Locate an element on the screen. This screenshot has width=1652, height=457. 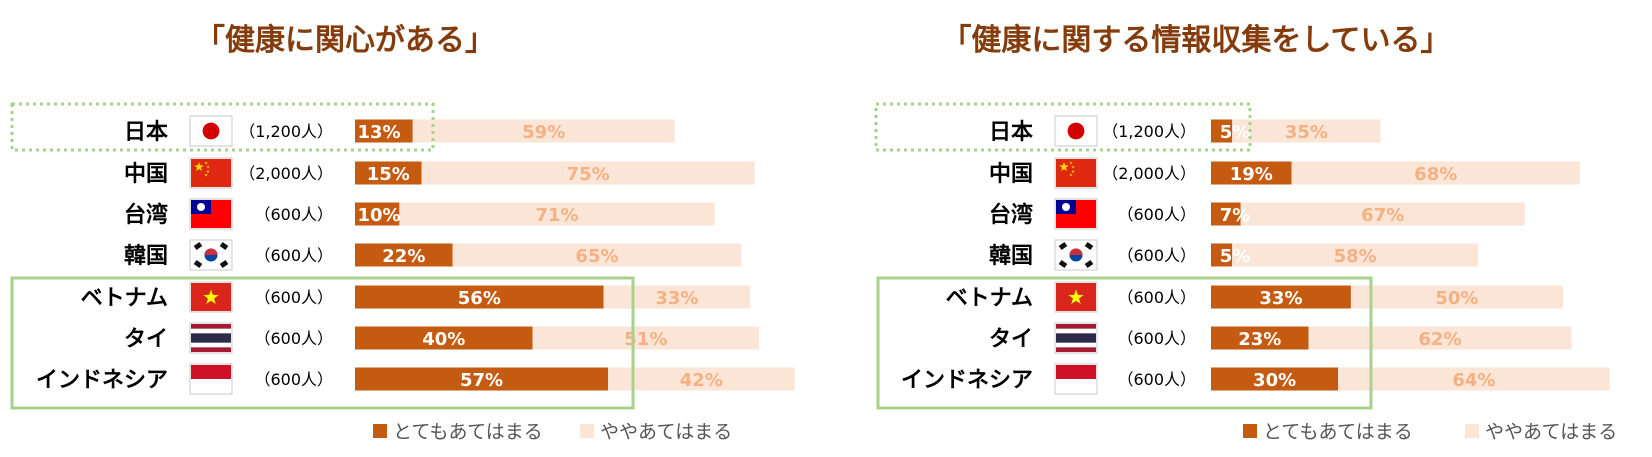
data-label-strong: 13% is located at coordinates (378, 132).